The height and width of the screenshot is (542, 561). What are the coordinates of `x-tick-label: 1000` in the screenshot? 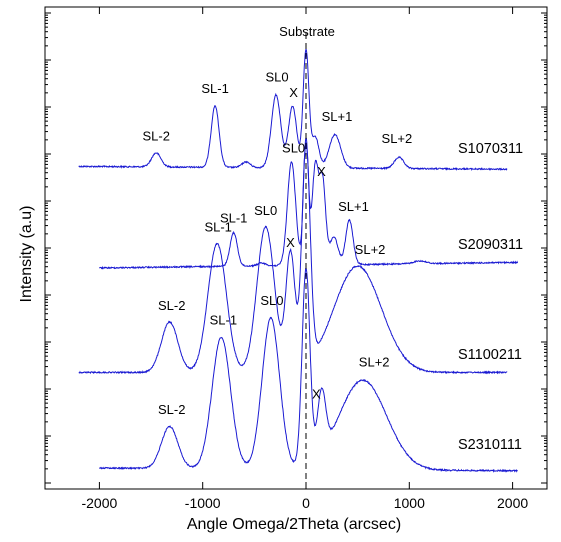 It's located at (409, 503).